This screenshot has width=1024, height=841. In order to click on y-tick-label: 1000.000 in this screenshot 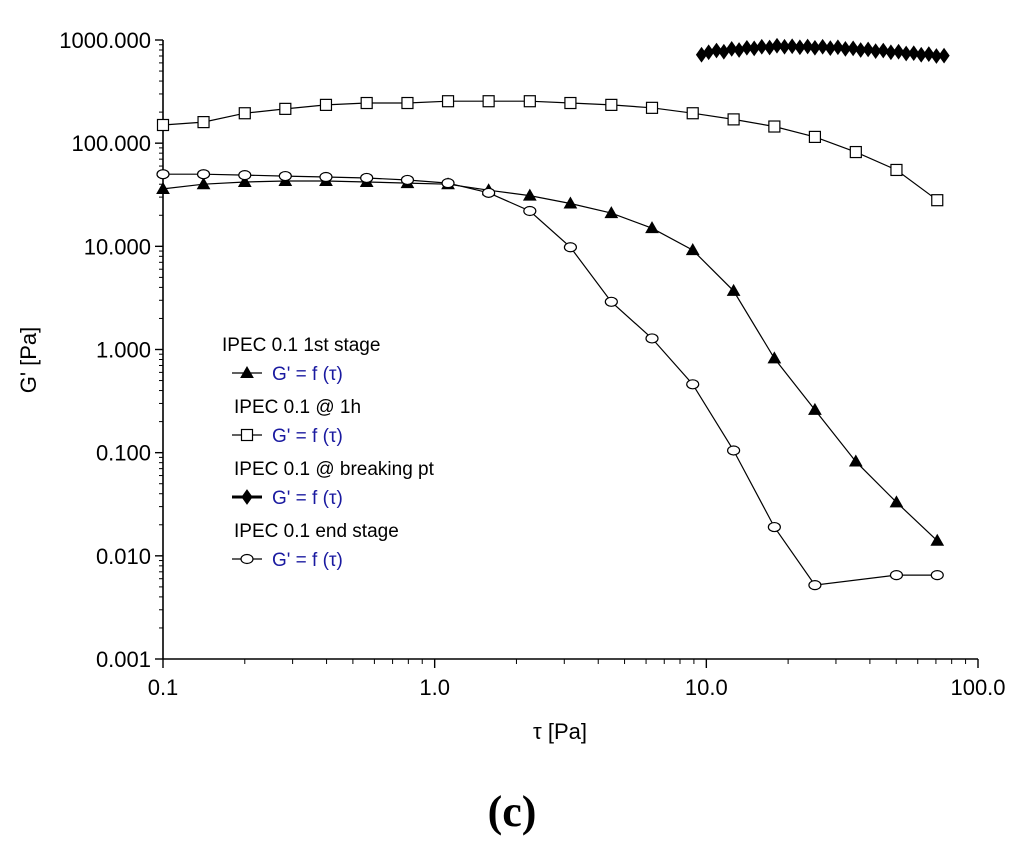, I will do `click(105, 40)`.